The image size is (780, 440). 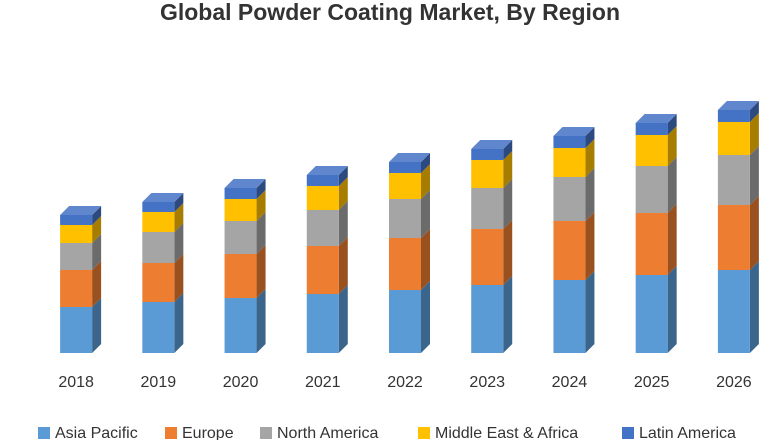 What do you see at coordinates (506, 432) in the screenshot?
I see `legend-label: Middle East & Africa` at bounding box center [506, 432].